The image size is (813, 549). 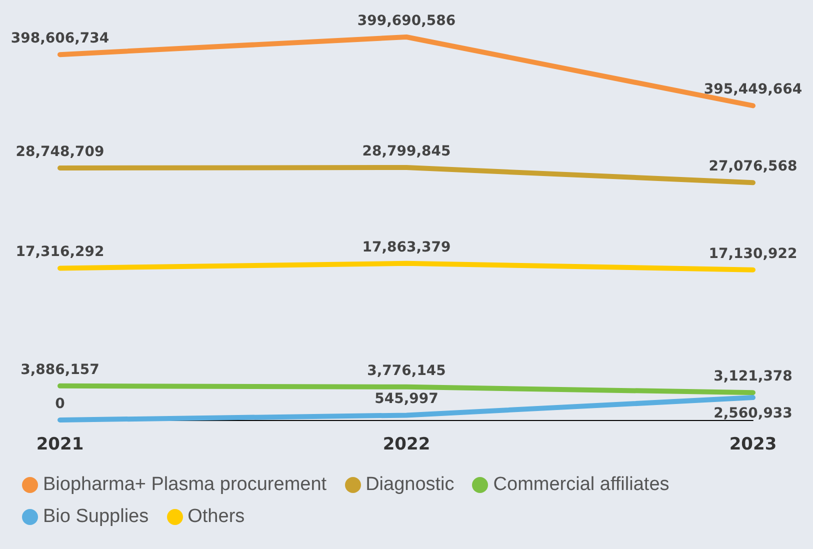 What do you see at coordinates (406, 152) in the screenshot?
I see `data-label: 28,799,845` at bounding box center [406, 152].